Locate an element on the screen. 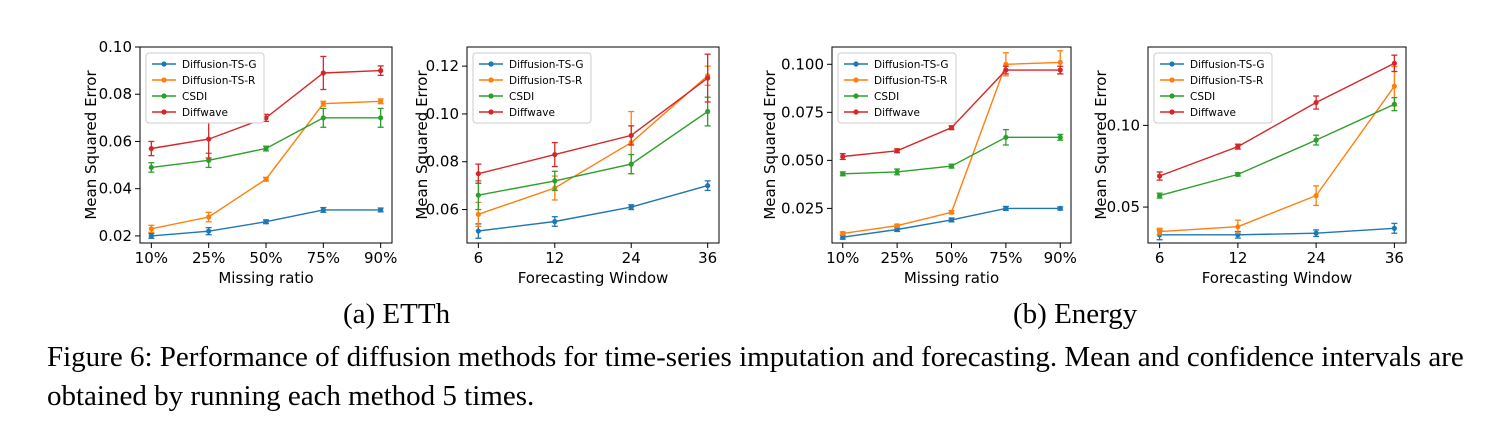 This screenshot has height=444, width=1488. x-tick-label: 6 is located at coordinates (479, 258).